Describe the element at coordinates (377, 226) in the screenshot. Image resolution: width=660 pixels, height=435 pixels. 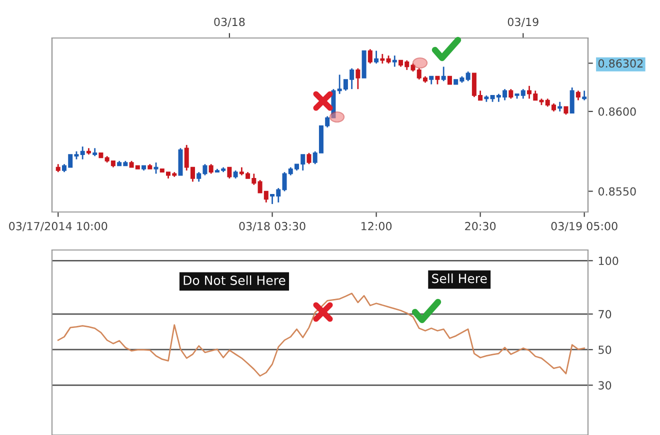
I see `x-tick-label: 12:00` at that location.